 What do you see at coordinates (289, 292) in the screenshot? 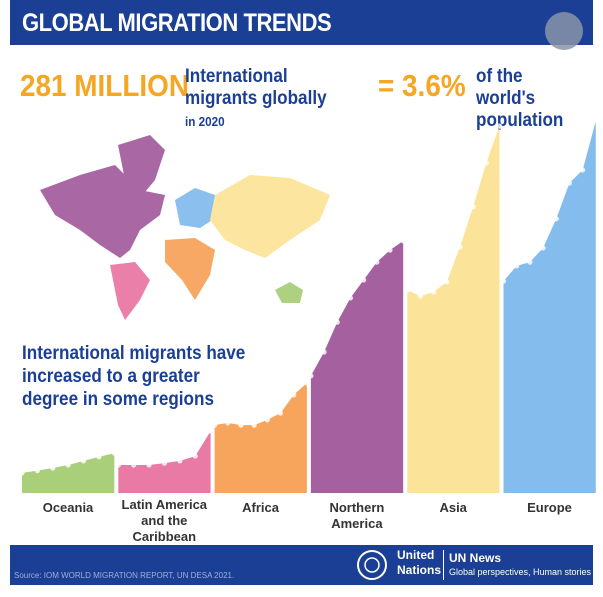
I see `map-oceania` at bounding box center [289, 292].